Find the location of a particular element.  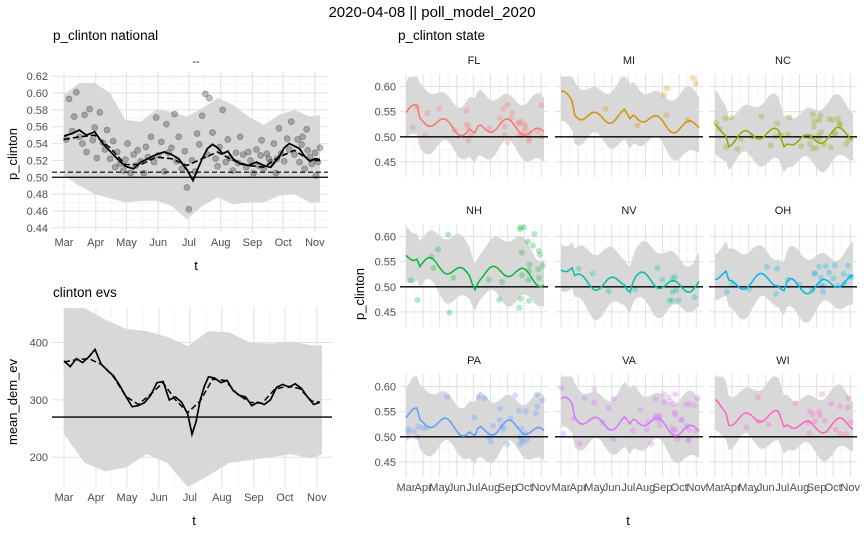

evs-y-tick-label: 400 is located at coordinates (39, 344).